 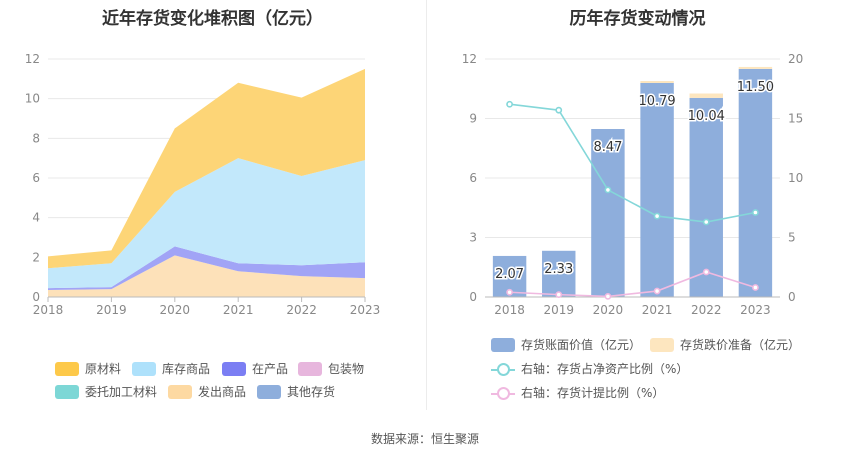 I want to click on bar-data-label: 10.04, so click(x=706, y=116).